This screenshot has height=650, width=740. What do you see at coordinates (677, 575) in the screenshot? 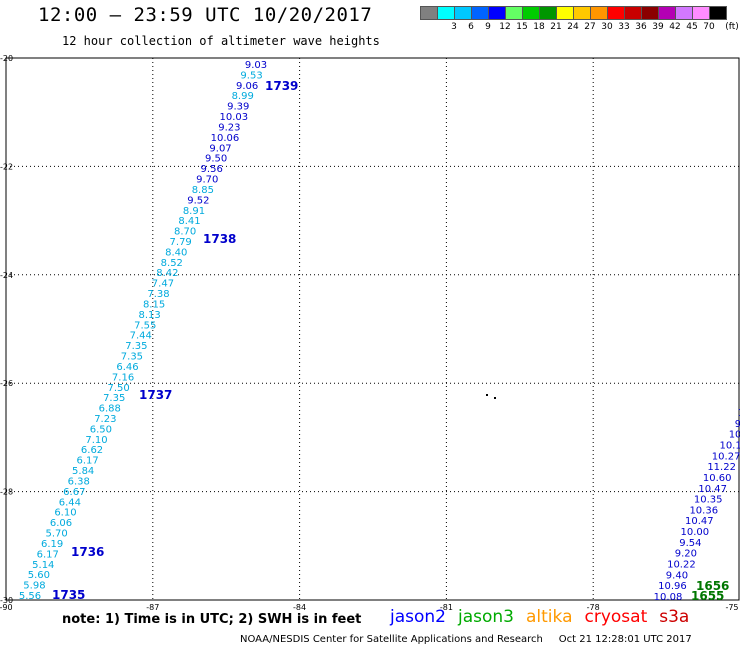
I see `track2-value: 9.40` at bounding box center [677, 575].